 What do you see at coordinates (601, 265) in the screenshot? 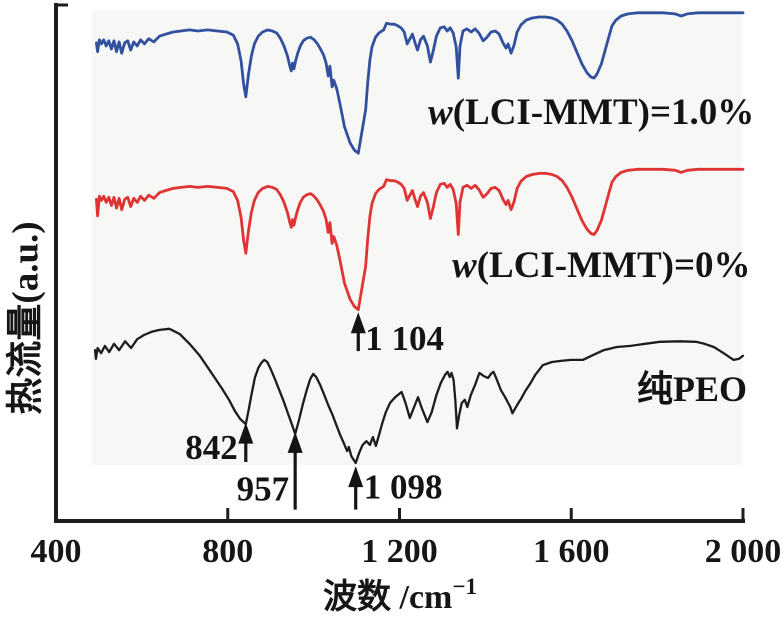
I see `series-label-2: w(LCI-MMT)=0%` at bounding box center [601, 265].